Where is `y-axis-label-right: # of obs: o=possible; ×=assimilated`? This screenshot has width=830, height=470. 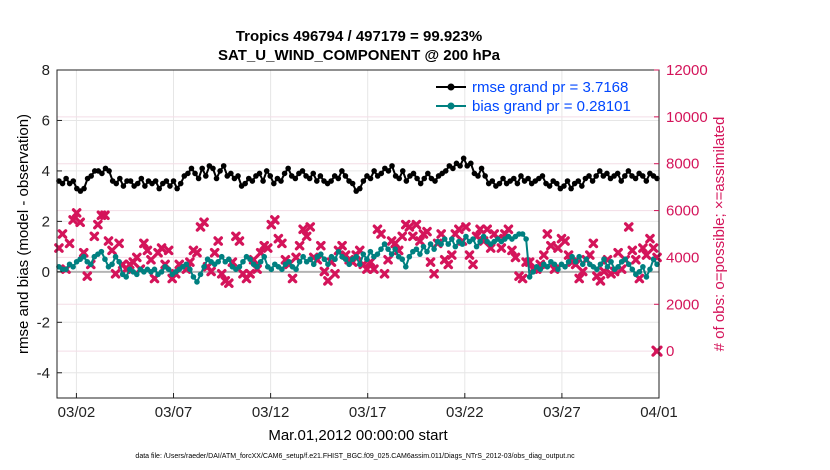
y-axis-label-right: # of obs: o=possible; ×=assimilated is located at coordinates (719, 234).